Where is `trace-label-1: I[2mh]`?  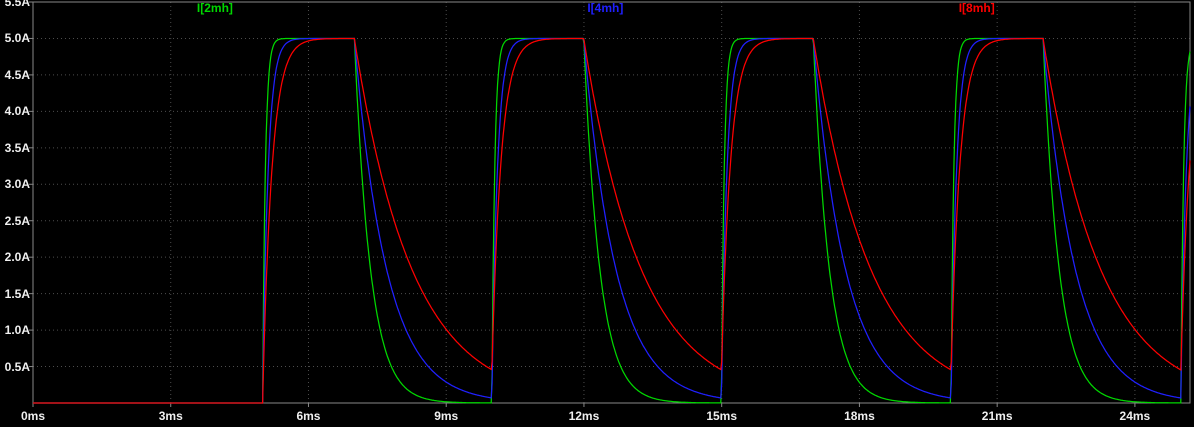
trace-label-1: I[2mh] is located at coordinates (214, 8).